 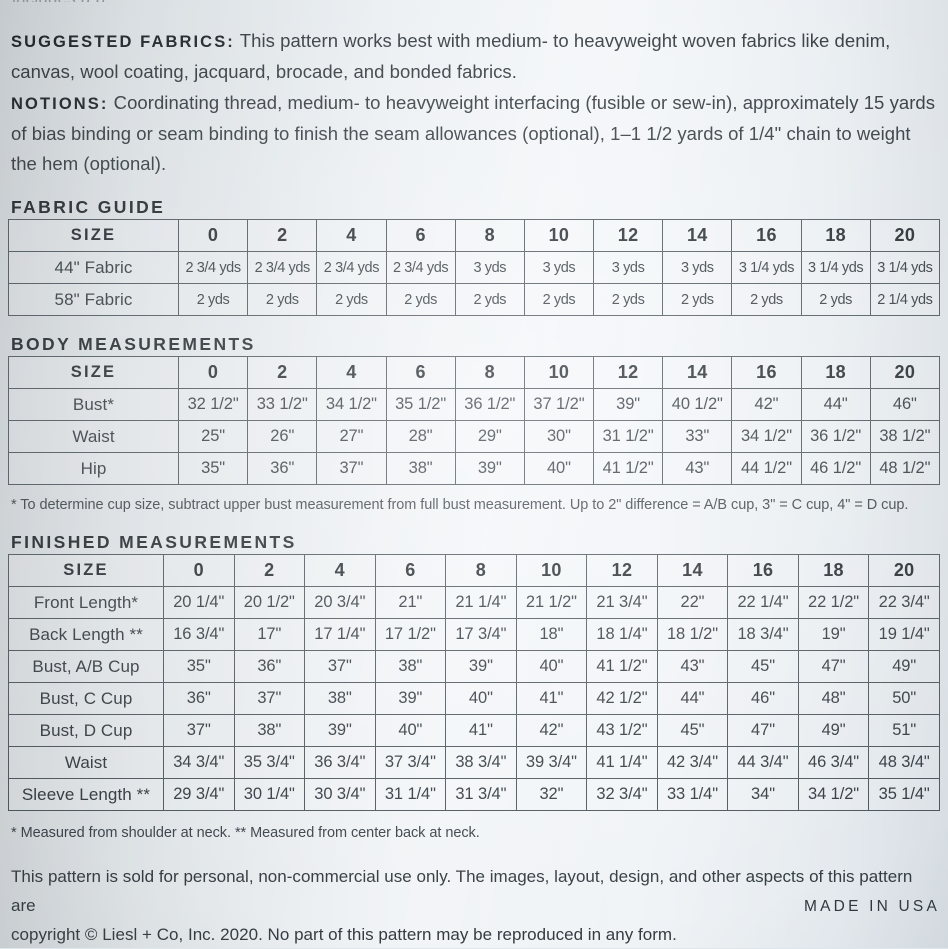 I want to click on cell: 46 1/2", so click(x=835, y=468).